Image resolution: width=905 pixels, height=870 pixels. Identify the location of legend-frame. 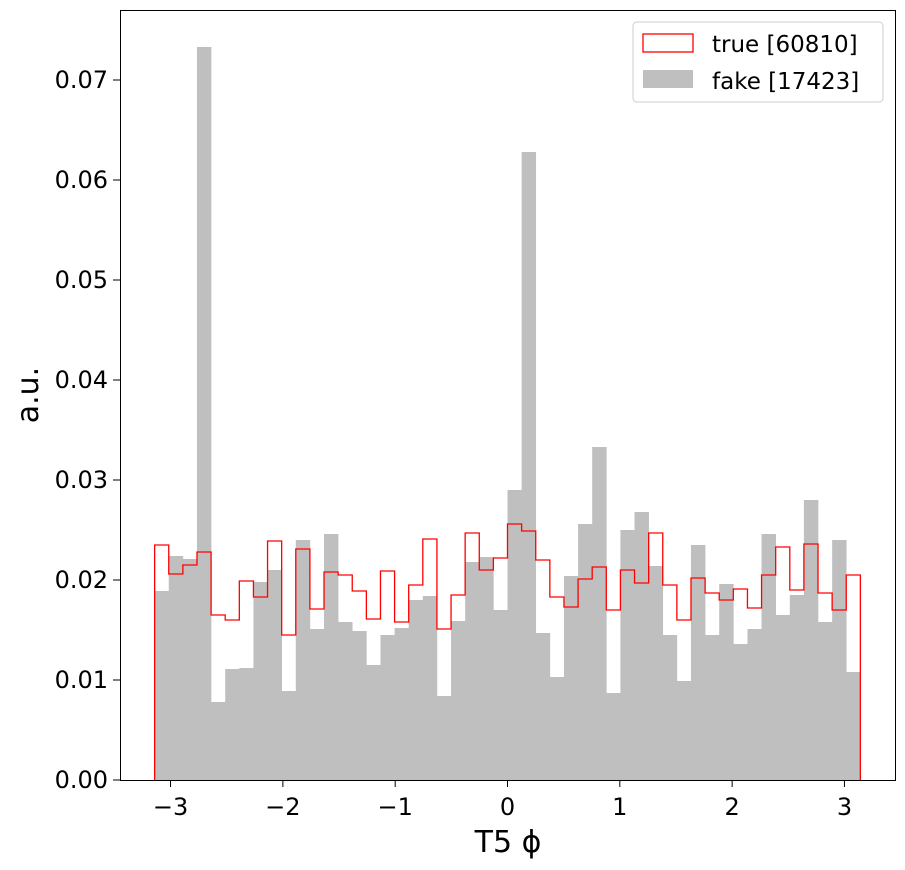
(758, 62).